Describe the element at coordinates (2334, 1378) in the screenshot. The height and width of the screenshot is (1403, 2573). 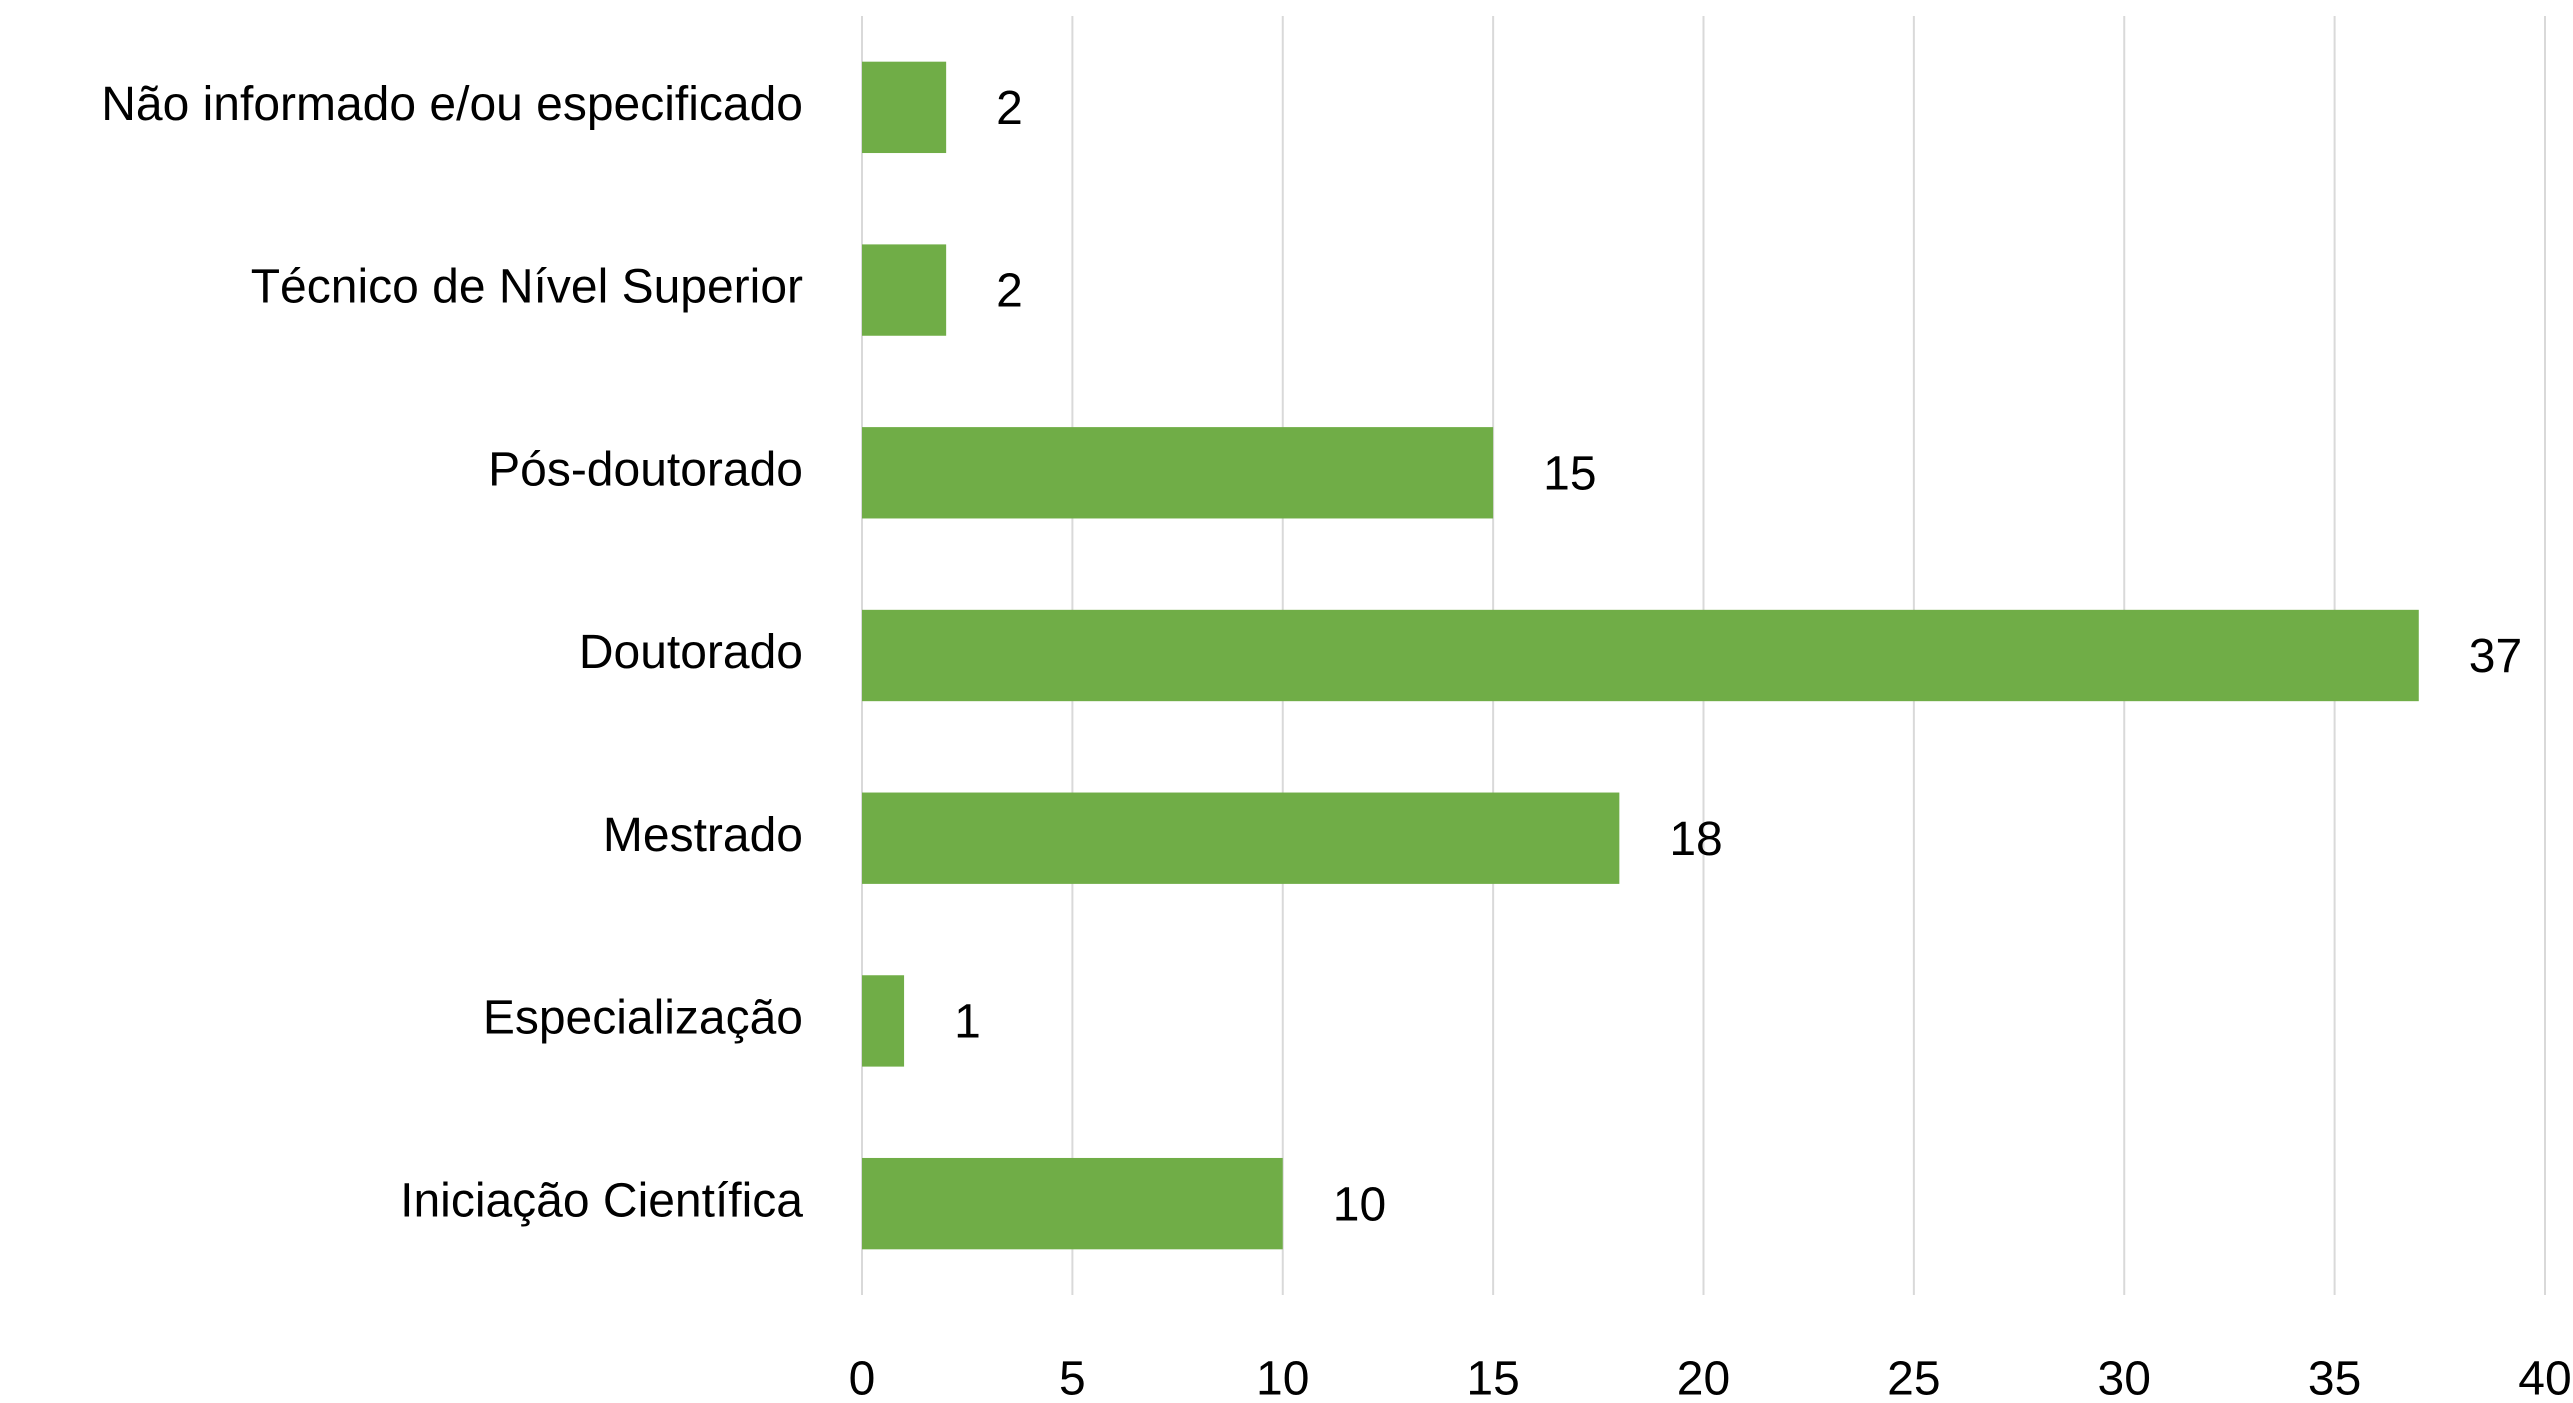
I see `x-tick-label: 35` at that location.